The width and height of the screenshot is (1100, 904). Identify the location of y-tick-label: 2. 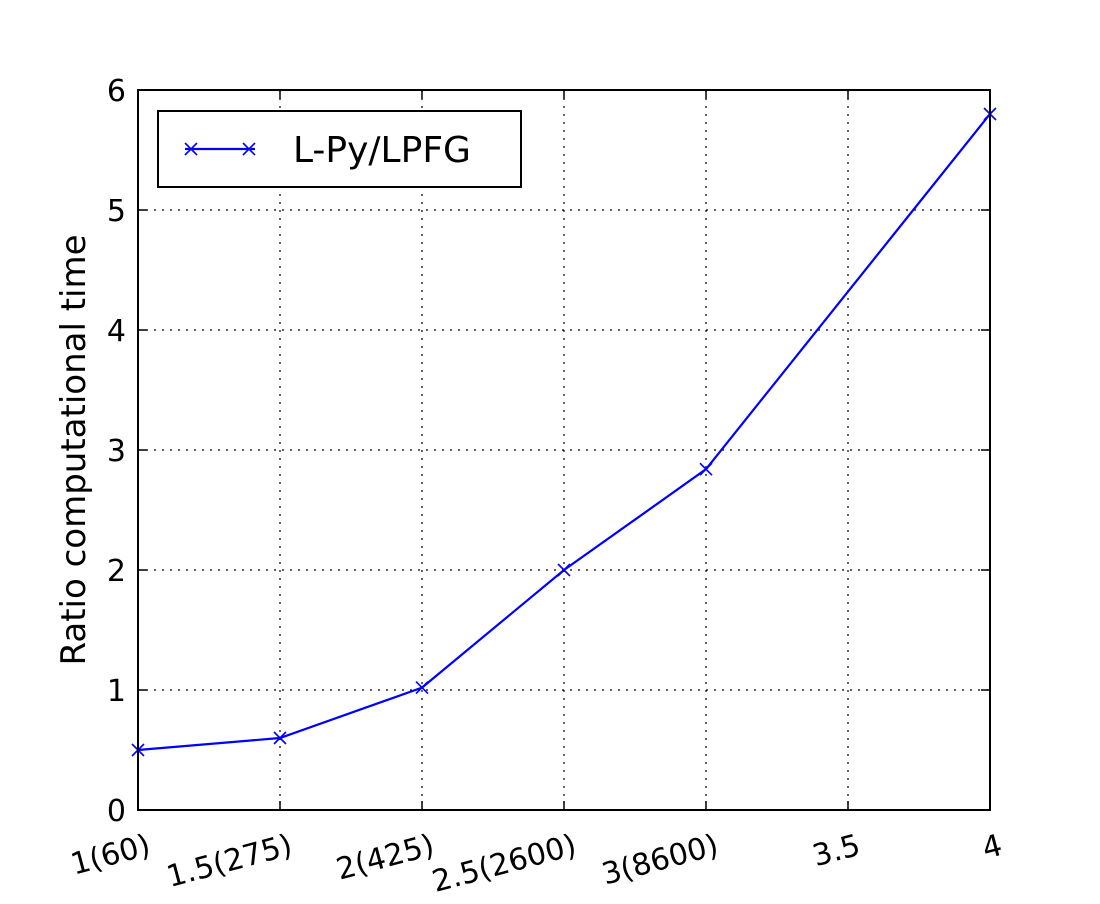
(116, 571).